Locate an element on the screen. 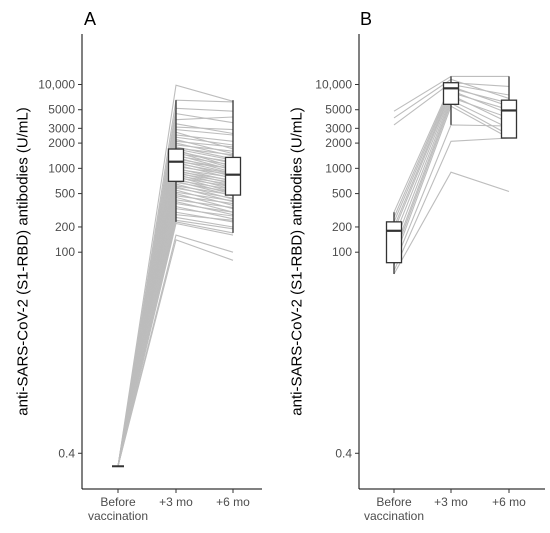 This screenshot has width=550, height=533. boxplots is located at coordinates (451, 175).